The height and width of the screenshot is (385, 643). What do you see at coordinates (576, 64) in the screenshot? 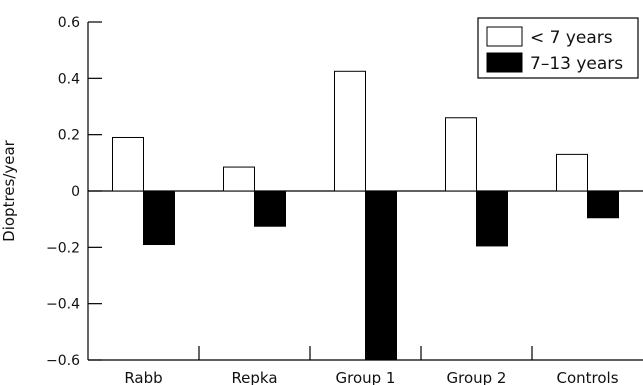
I see `legend-label: 7–13 years` at bounding box center [576, 64].